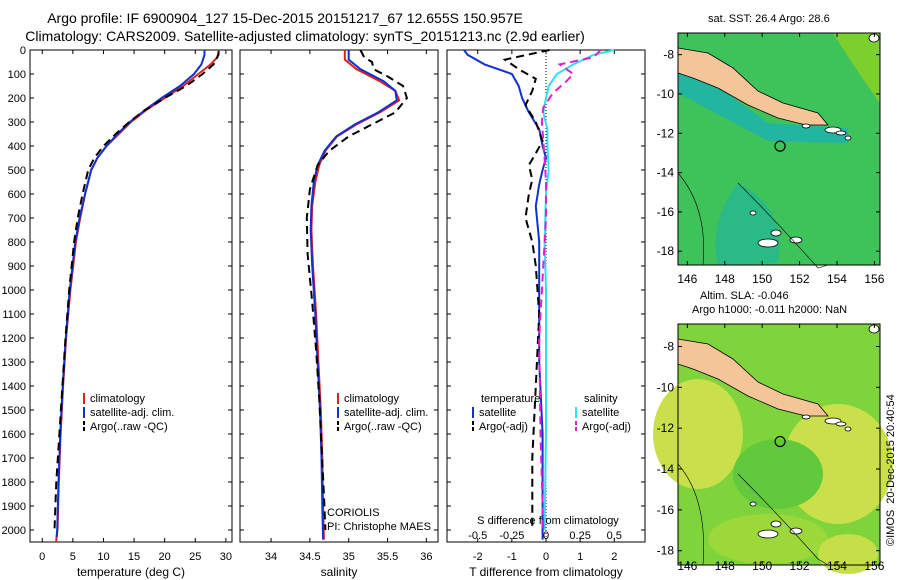  Describe the element at coordinates (548, 521) in the screenshot. I see `x-axis-label-s-diff: S difference from climatology` at that location.